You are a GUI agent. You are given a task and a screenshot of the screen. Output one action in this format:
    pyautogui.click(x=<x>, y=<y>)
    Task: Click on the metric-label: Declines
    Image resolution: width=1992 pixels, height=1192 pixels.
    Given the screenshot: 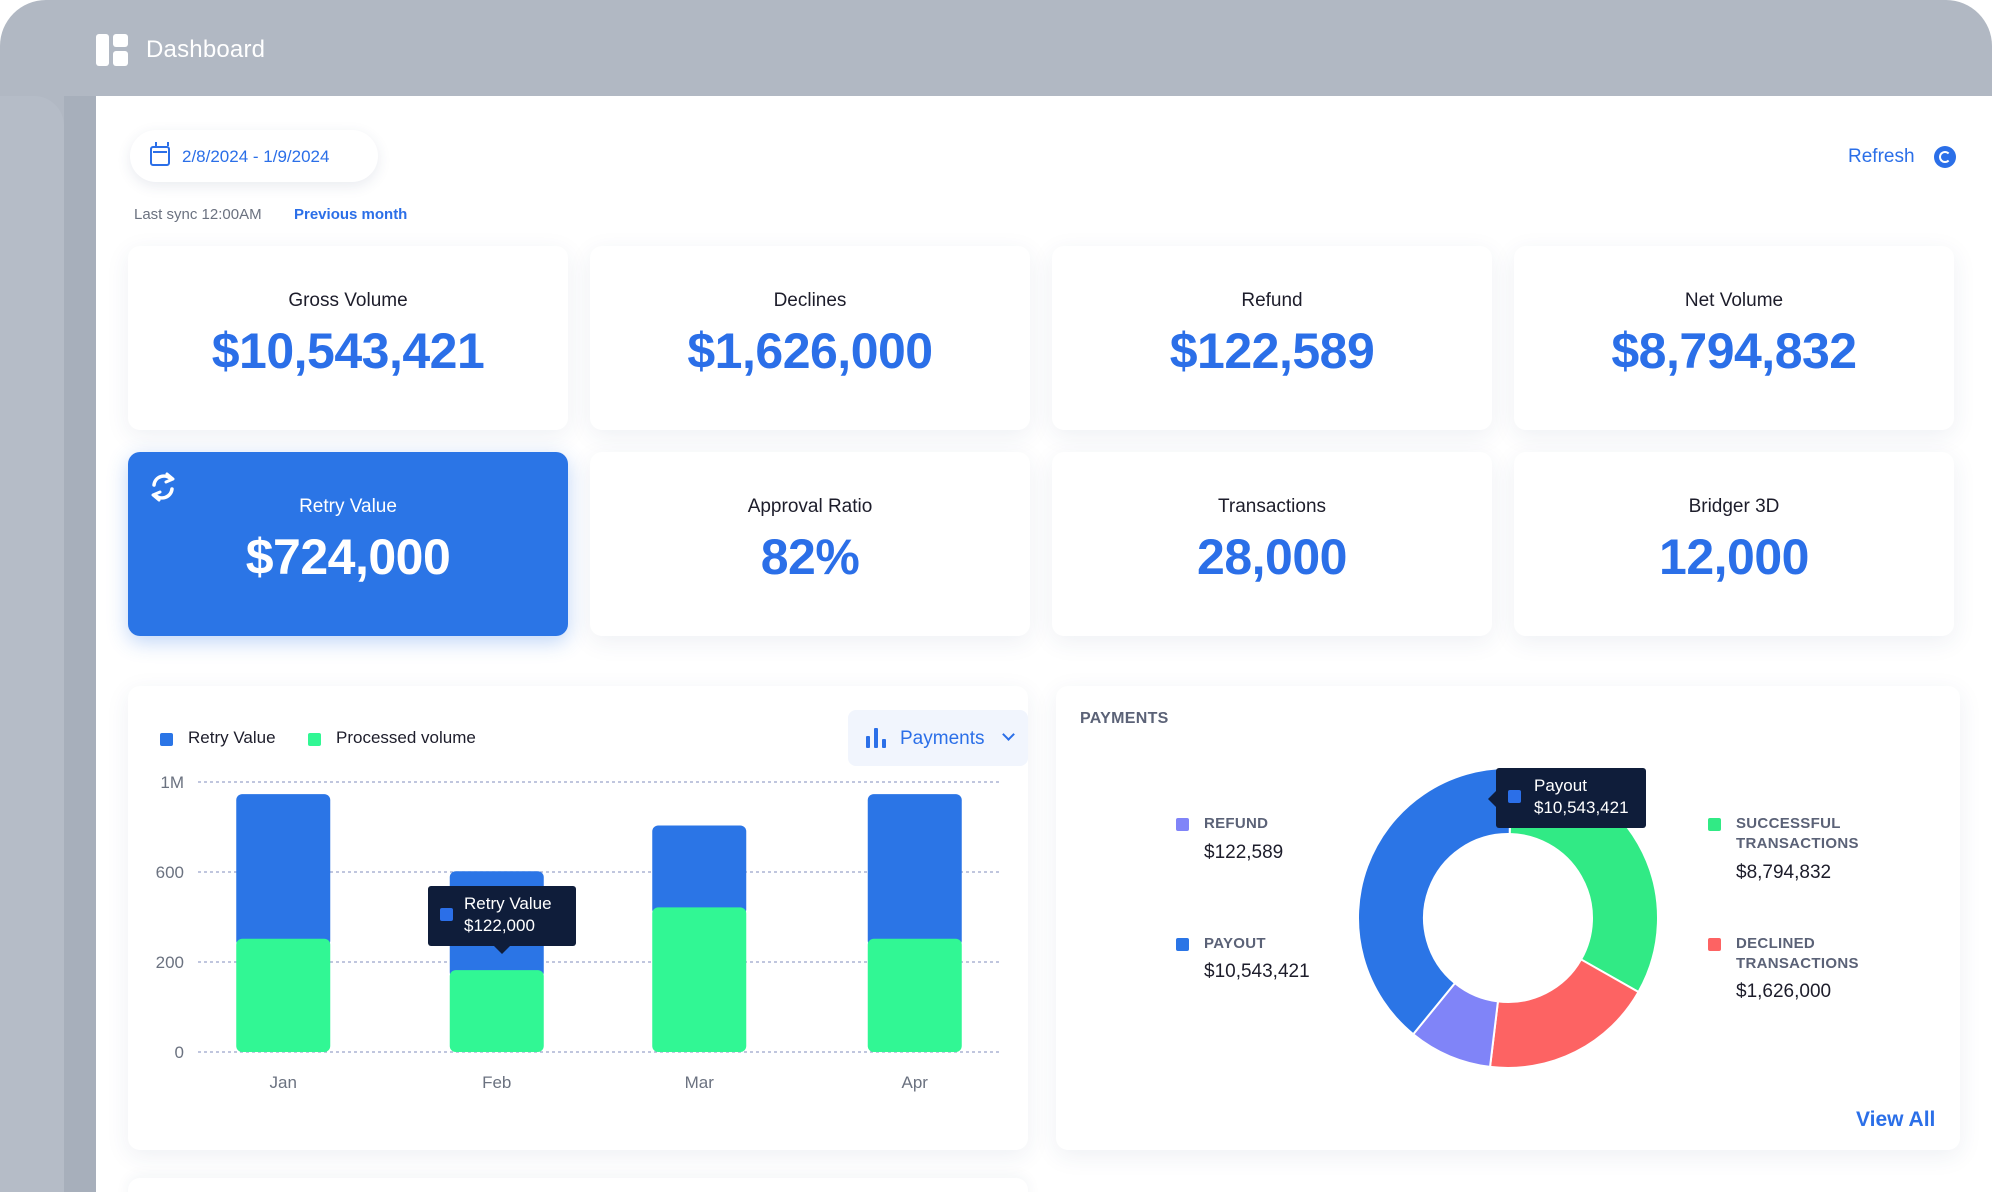 What is the action you would take?
    pyautogui.click(x=810, y=300)
    